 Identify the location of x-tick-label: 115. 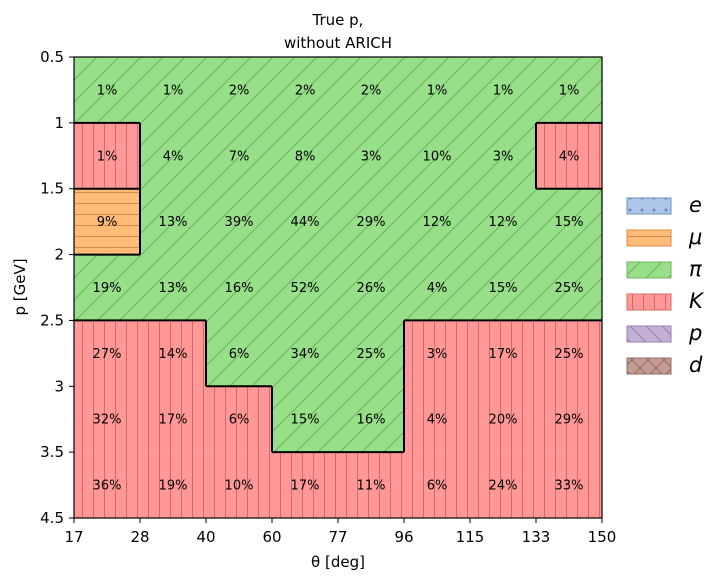
(470, 537).